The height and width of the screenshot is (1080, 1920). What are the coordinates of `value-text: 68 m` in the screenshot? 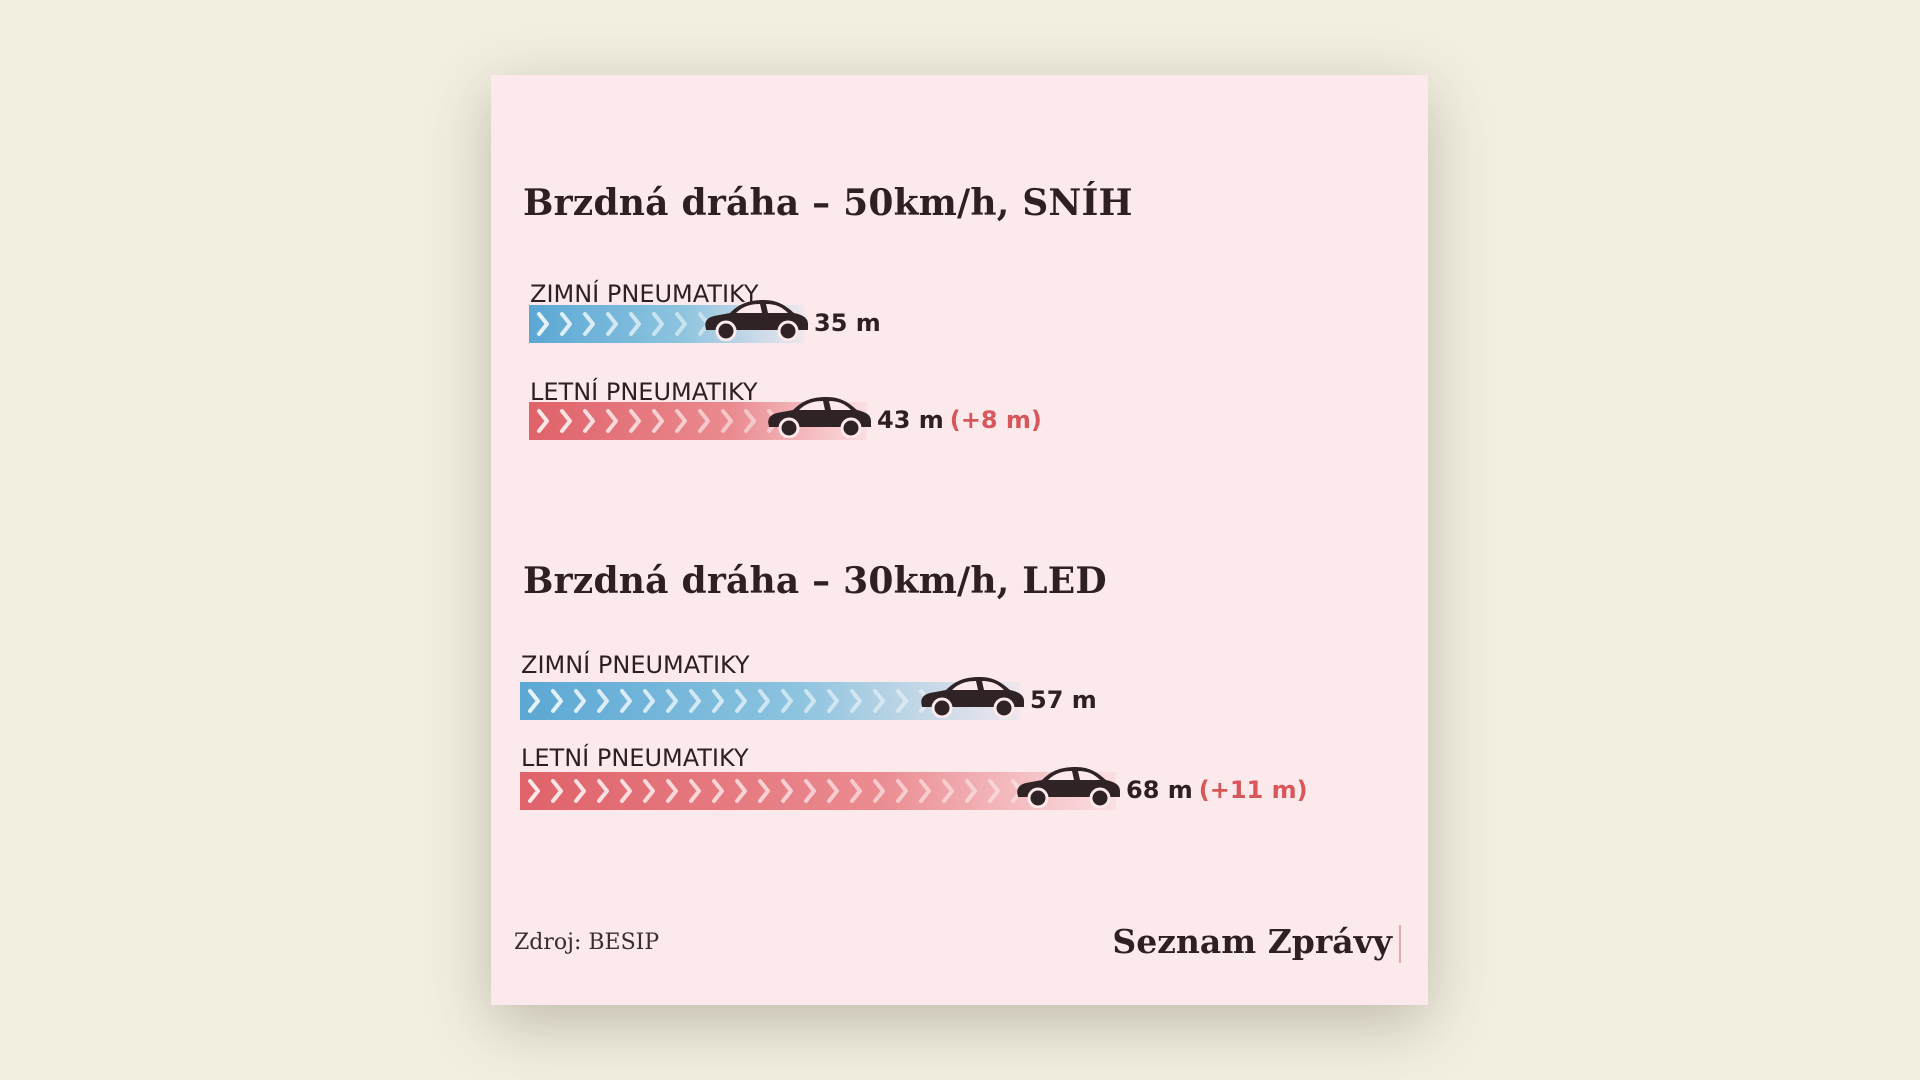 It's located at (1159, 790).